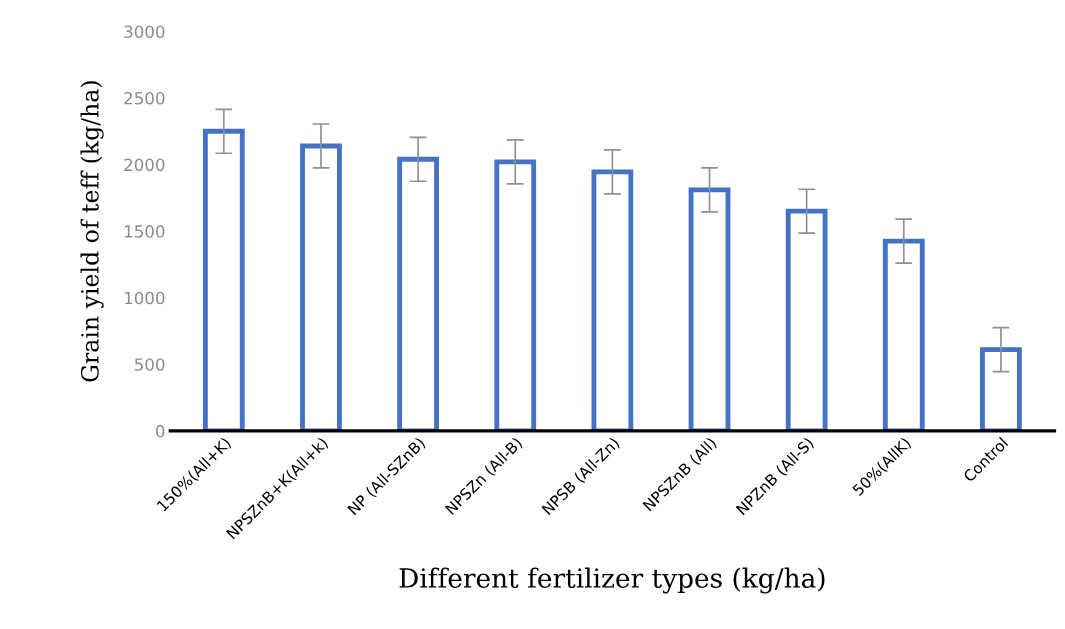 This screenshot has height=629, width=1065. What do you see at coordinates (144, 231) in the screenshot?
I see `y-tick-label: 1500` at bounding box center [144, 231].